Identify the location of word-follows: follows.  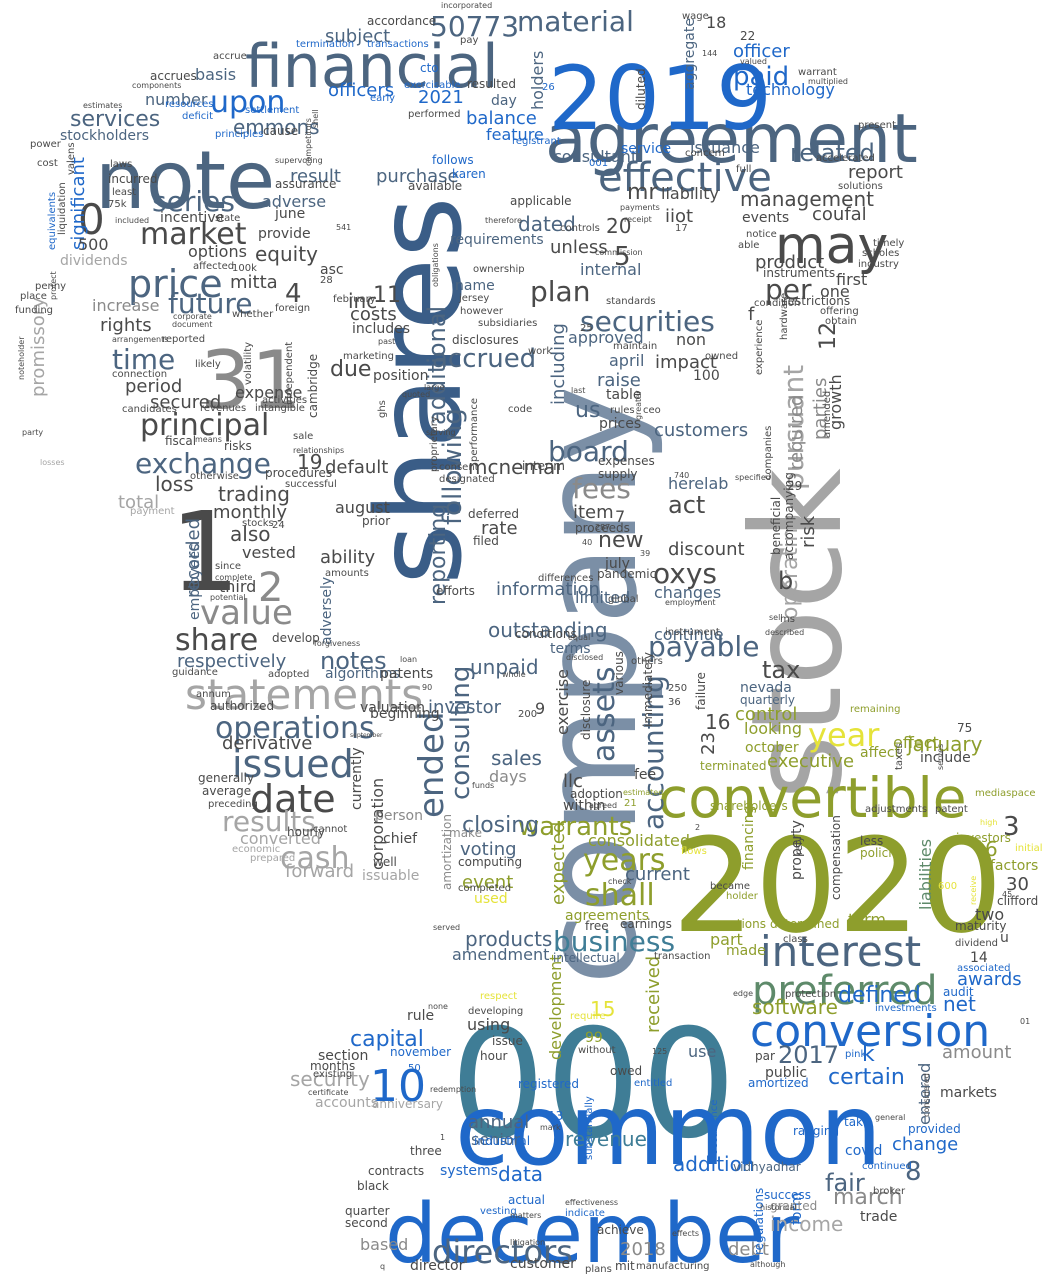
(453, 160).